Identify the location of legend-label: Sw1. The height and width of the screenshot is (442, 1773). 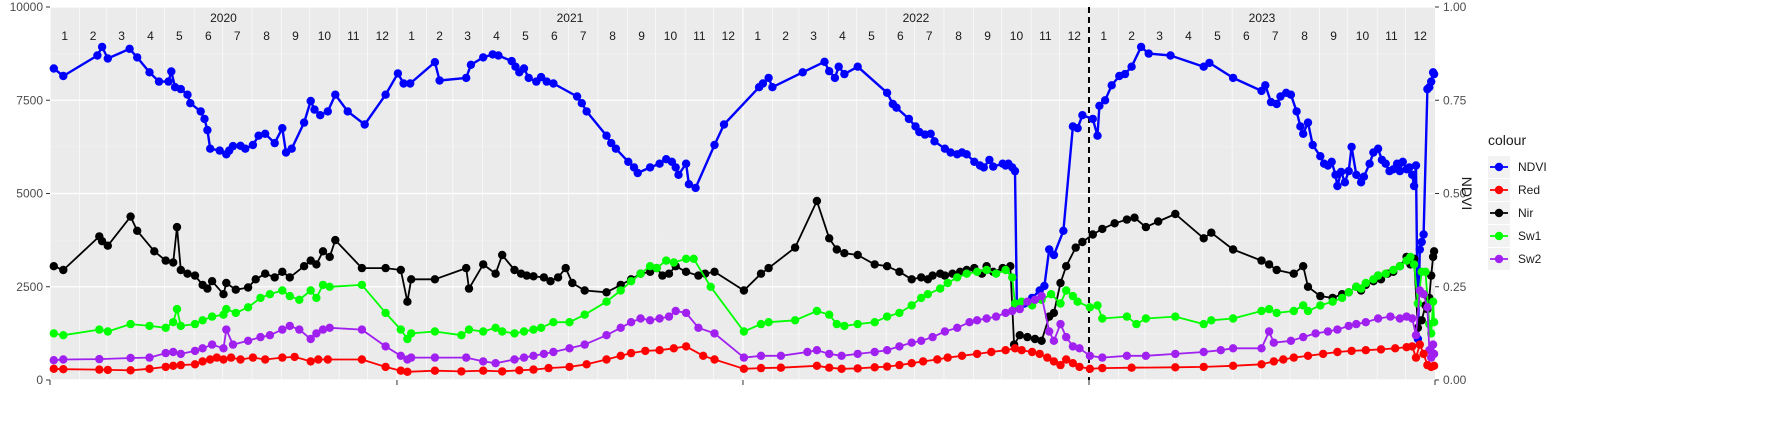
(1530, 236).